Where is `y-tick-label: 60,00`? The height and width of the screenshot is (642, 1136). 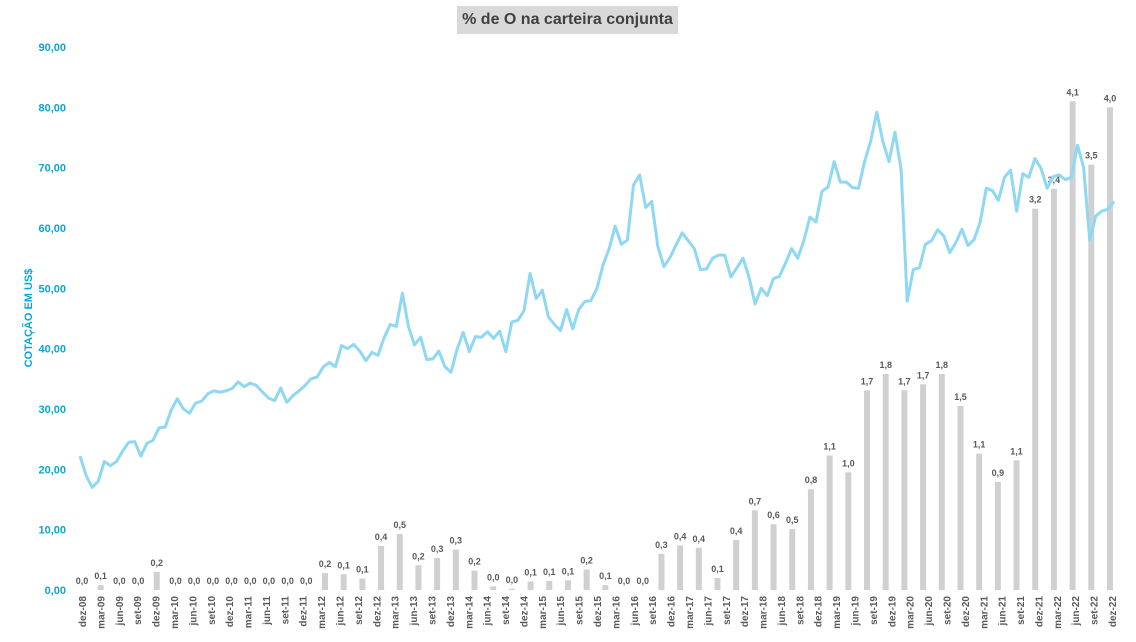 y-tick-label: 60,00 is located at coordinates (52, 229).